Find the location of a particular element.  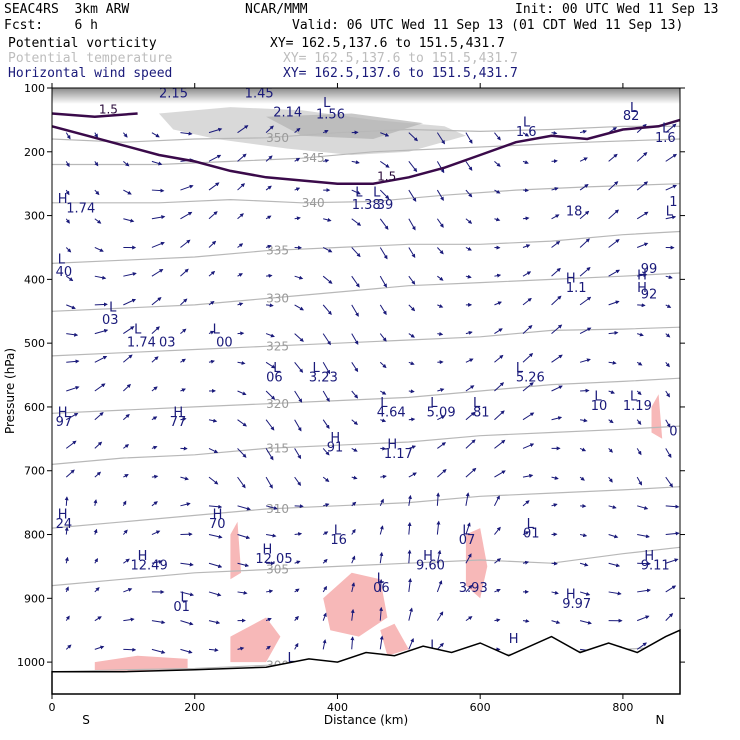

hl-label: 01 is located at coordinates (181, 607).